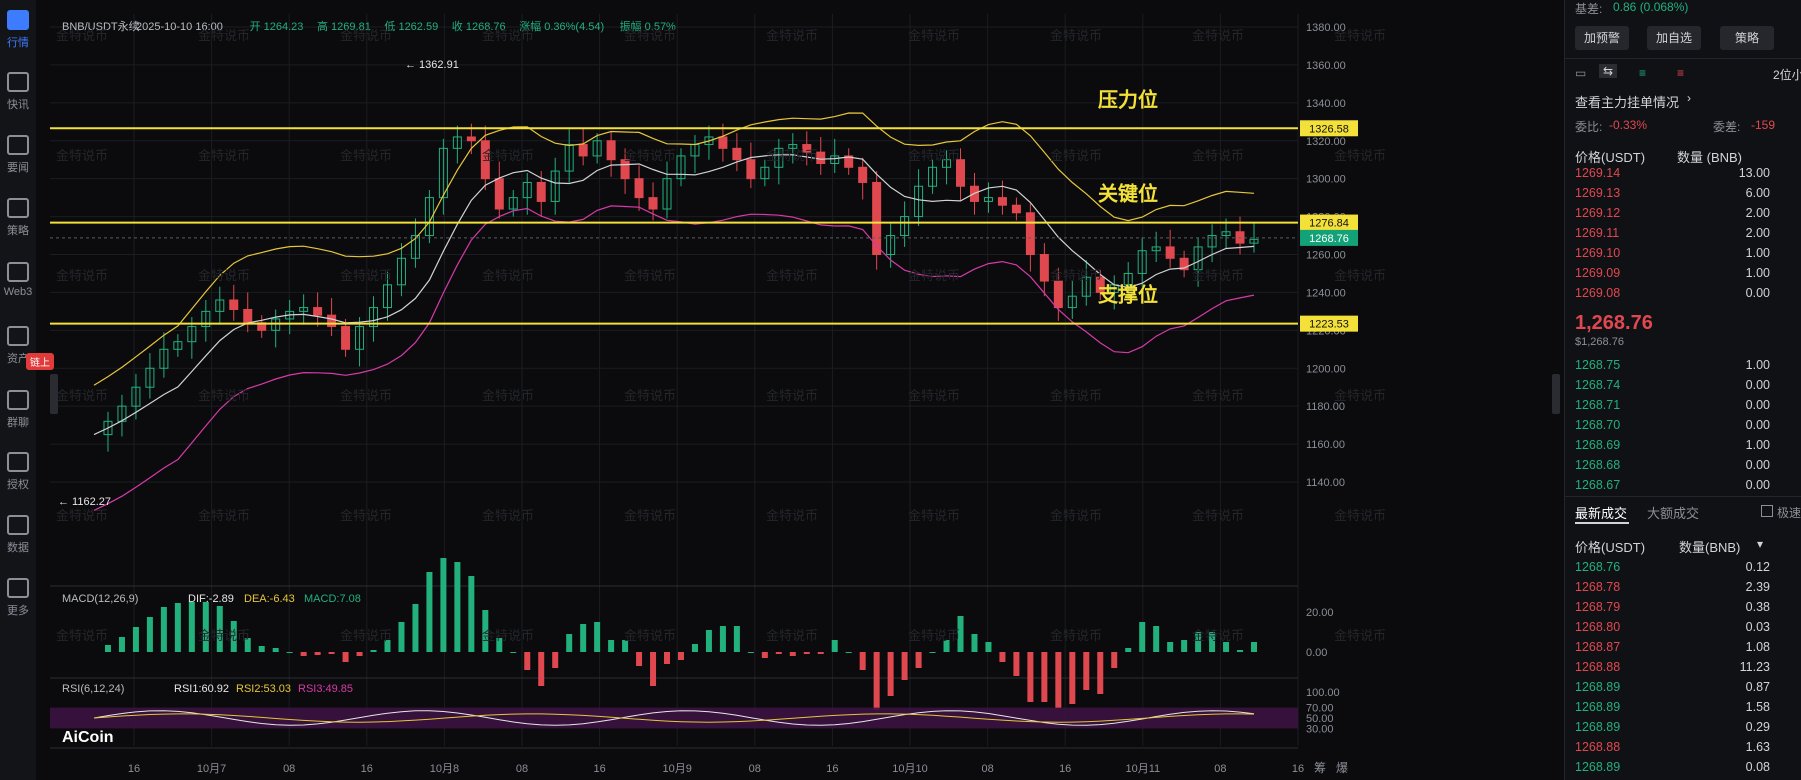  I want to click on layout-icon-1: ▭, so click(1581, 73).